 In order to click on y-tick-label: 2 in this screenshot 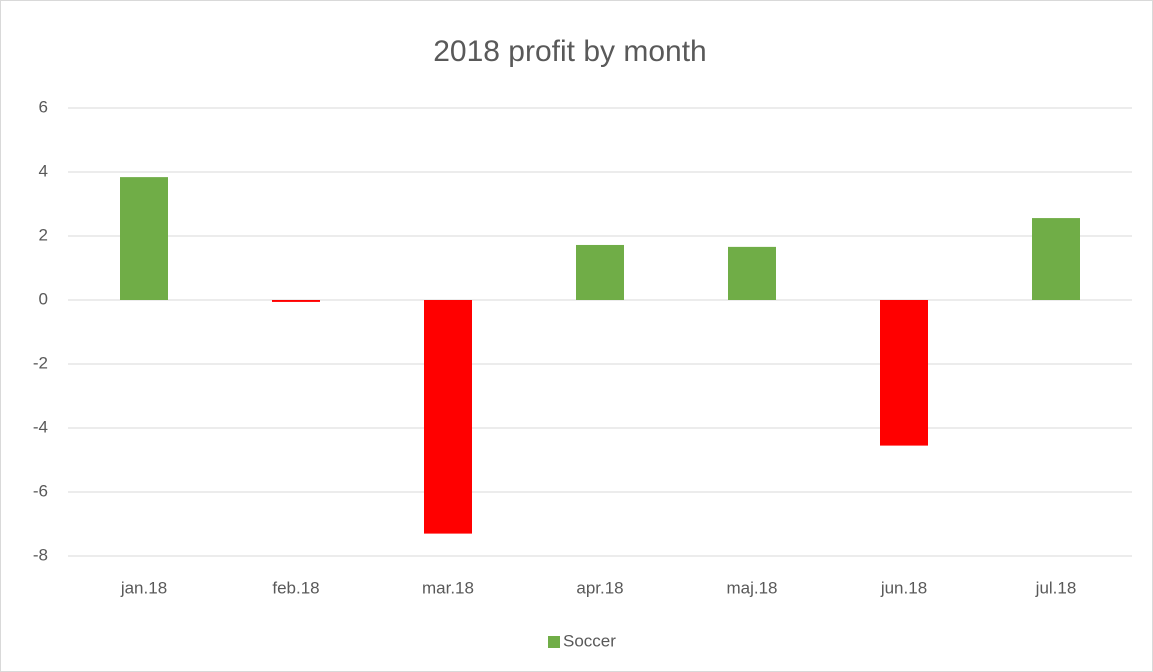, I will do `click(43, 234)`.